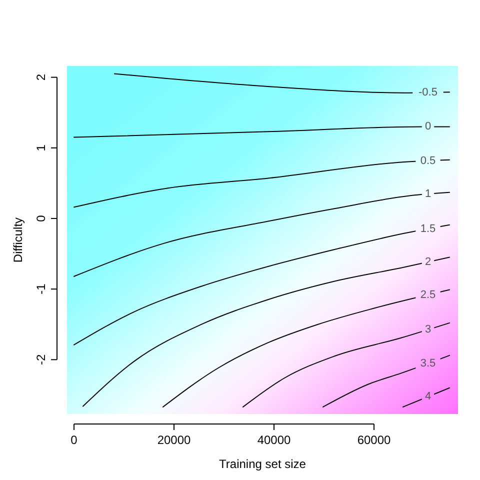 The width and height of the screenshot is (480, 480). I want to click on series-label: -0.5, so click(428, 92).